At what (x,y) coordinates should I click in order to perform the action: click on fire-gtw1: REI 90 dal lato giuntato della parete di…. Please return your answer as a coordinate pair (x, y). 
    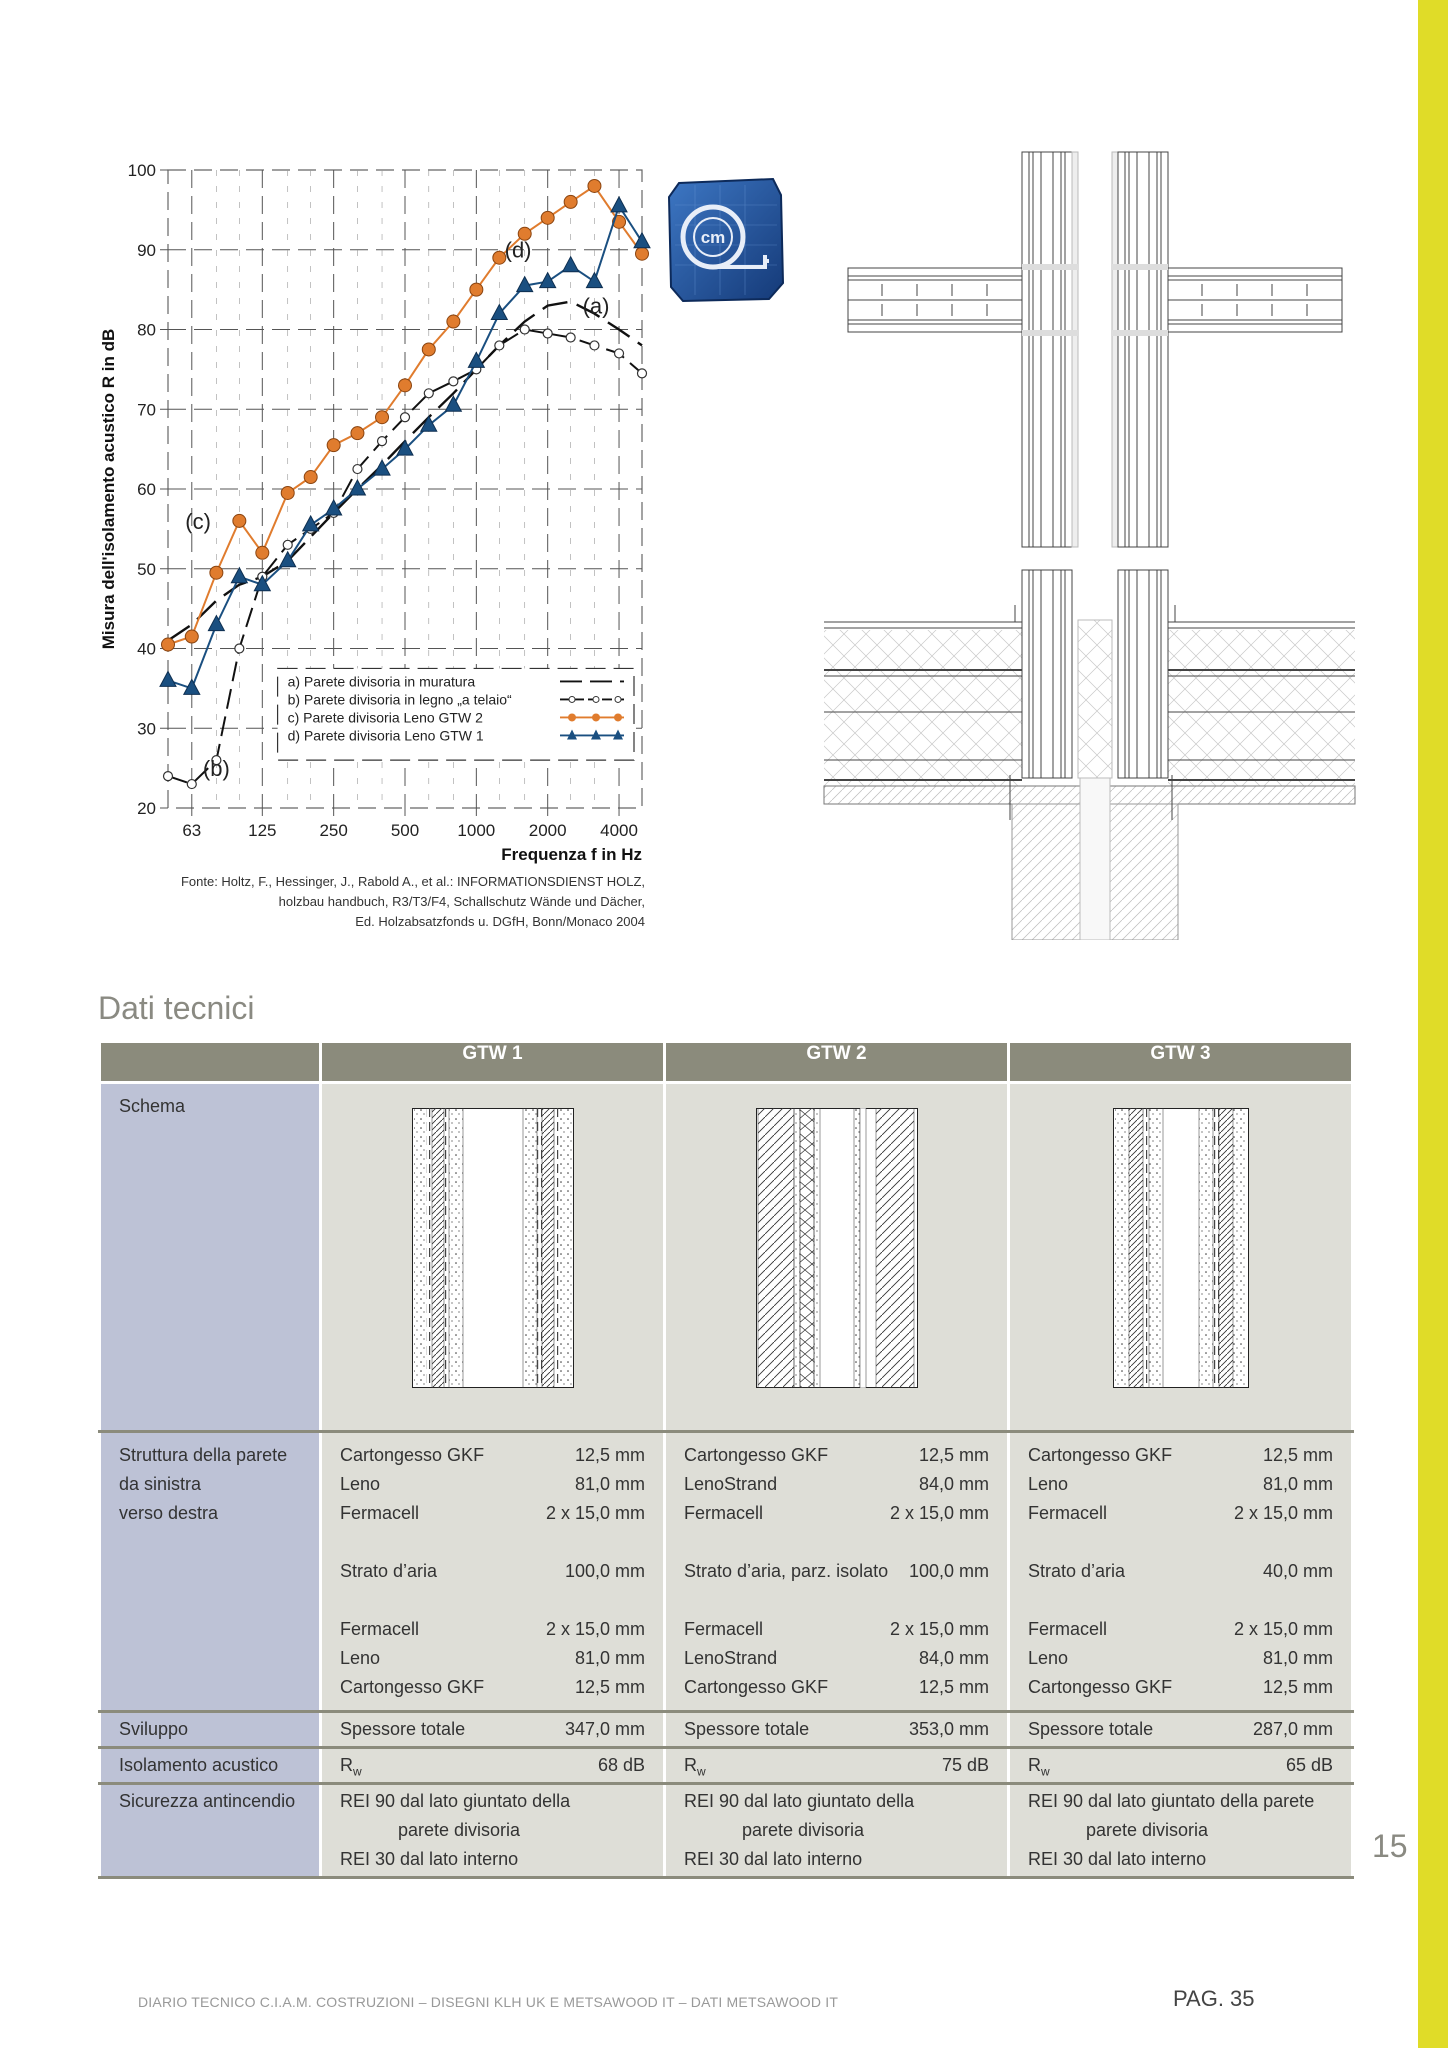
    Looking at the image, I should click on (492, 1830).